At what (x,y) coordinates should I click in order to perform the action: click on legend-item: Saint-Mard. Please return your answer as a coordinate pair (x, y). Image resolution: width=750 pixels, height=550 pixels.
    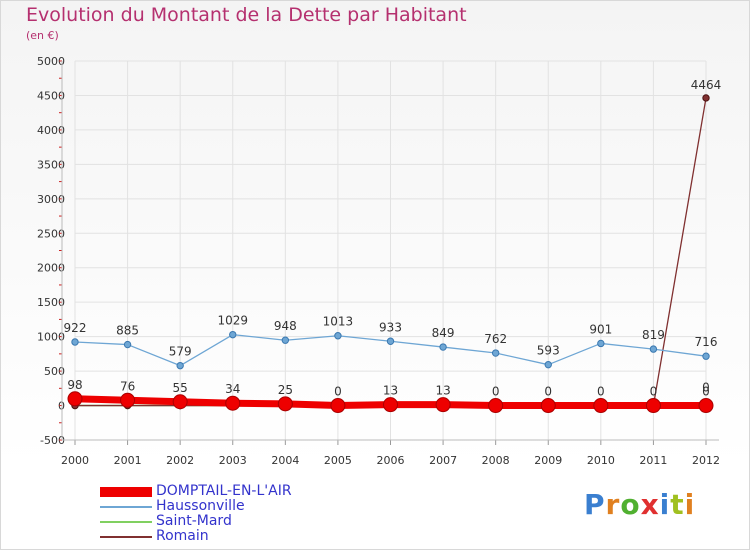
    Looking at the image, I should click on (230, 521).